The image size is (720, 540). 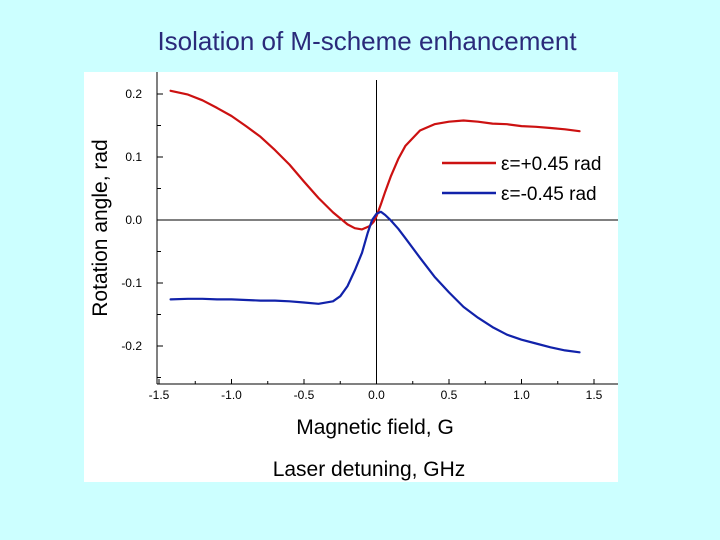 What do you see at coordinates (131, 283) in the screenshot?
I see `y-tick-label: -0.1` at bounding box center [131, 283].